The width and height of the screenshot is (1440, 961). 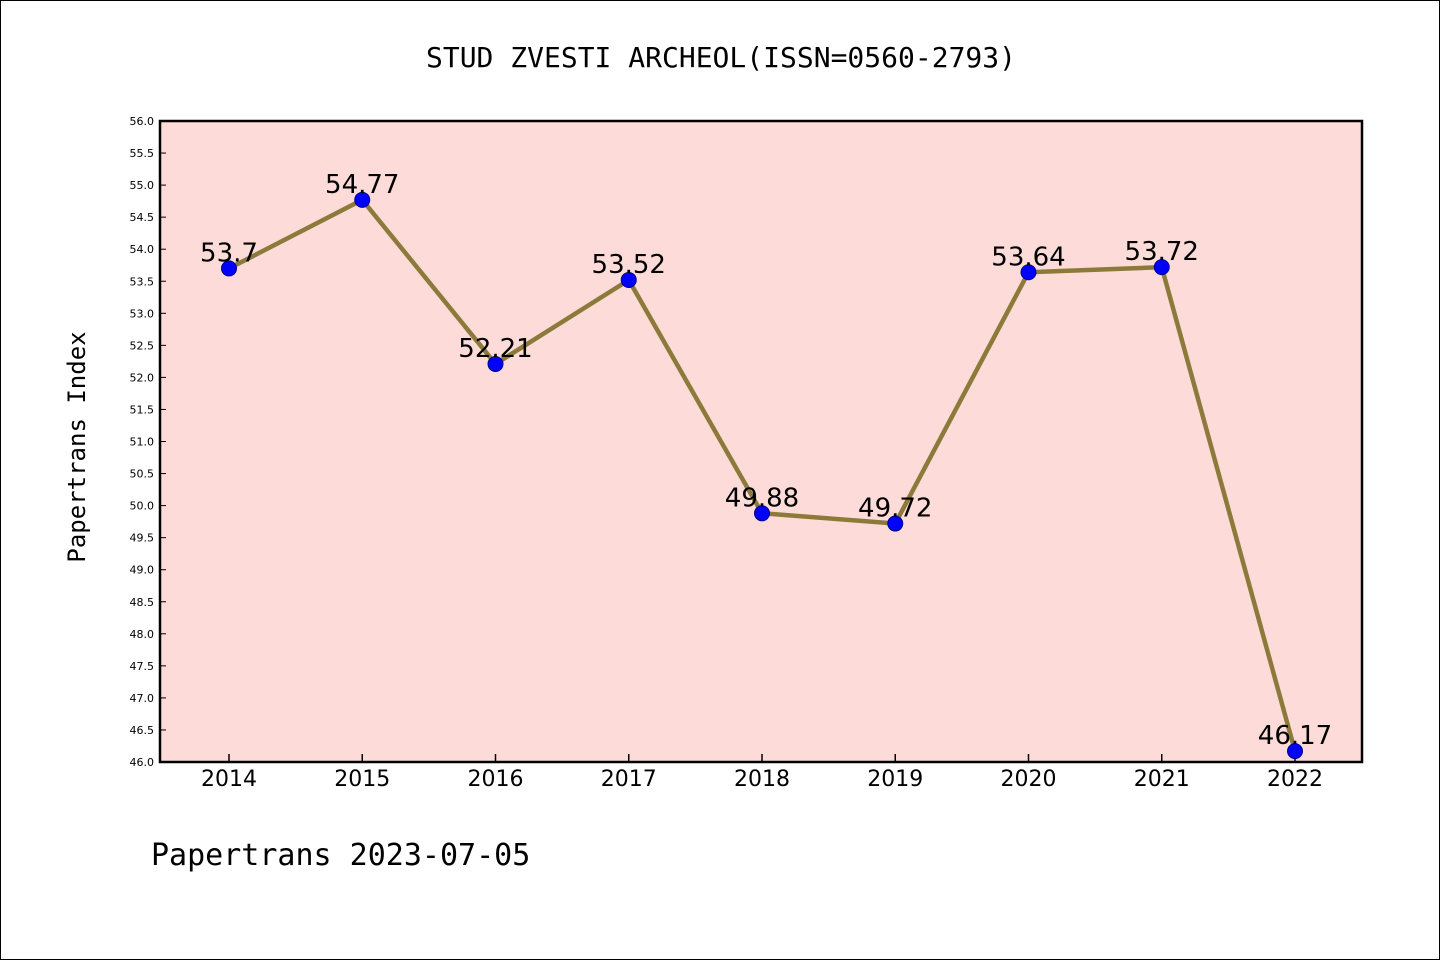 What do you see at coordinates (340, 855) in the screenshot?
I see `footer-date-text: Papertrans 2023-07-05` at bounding box center [340, 855].